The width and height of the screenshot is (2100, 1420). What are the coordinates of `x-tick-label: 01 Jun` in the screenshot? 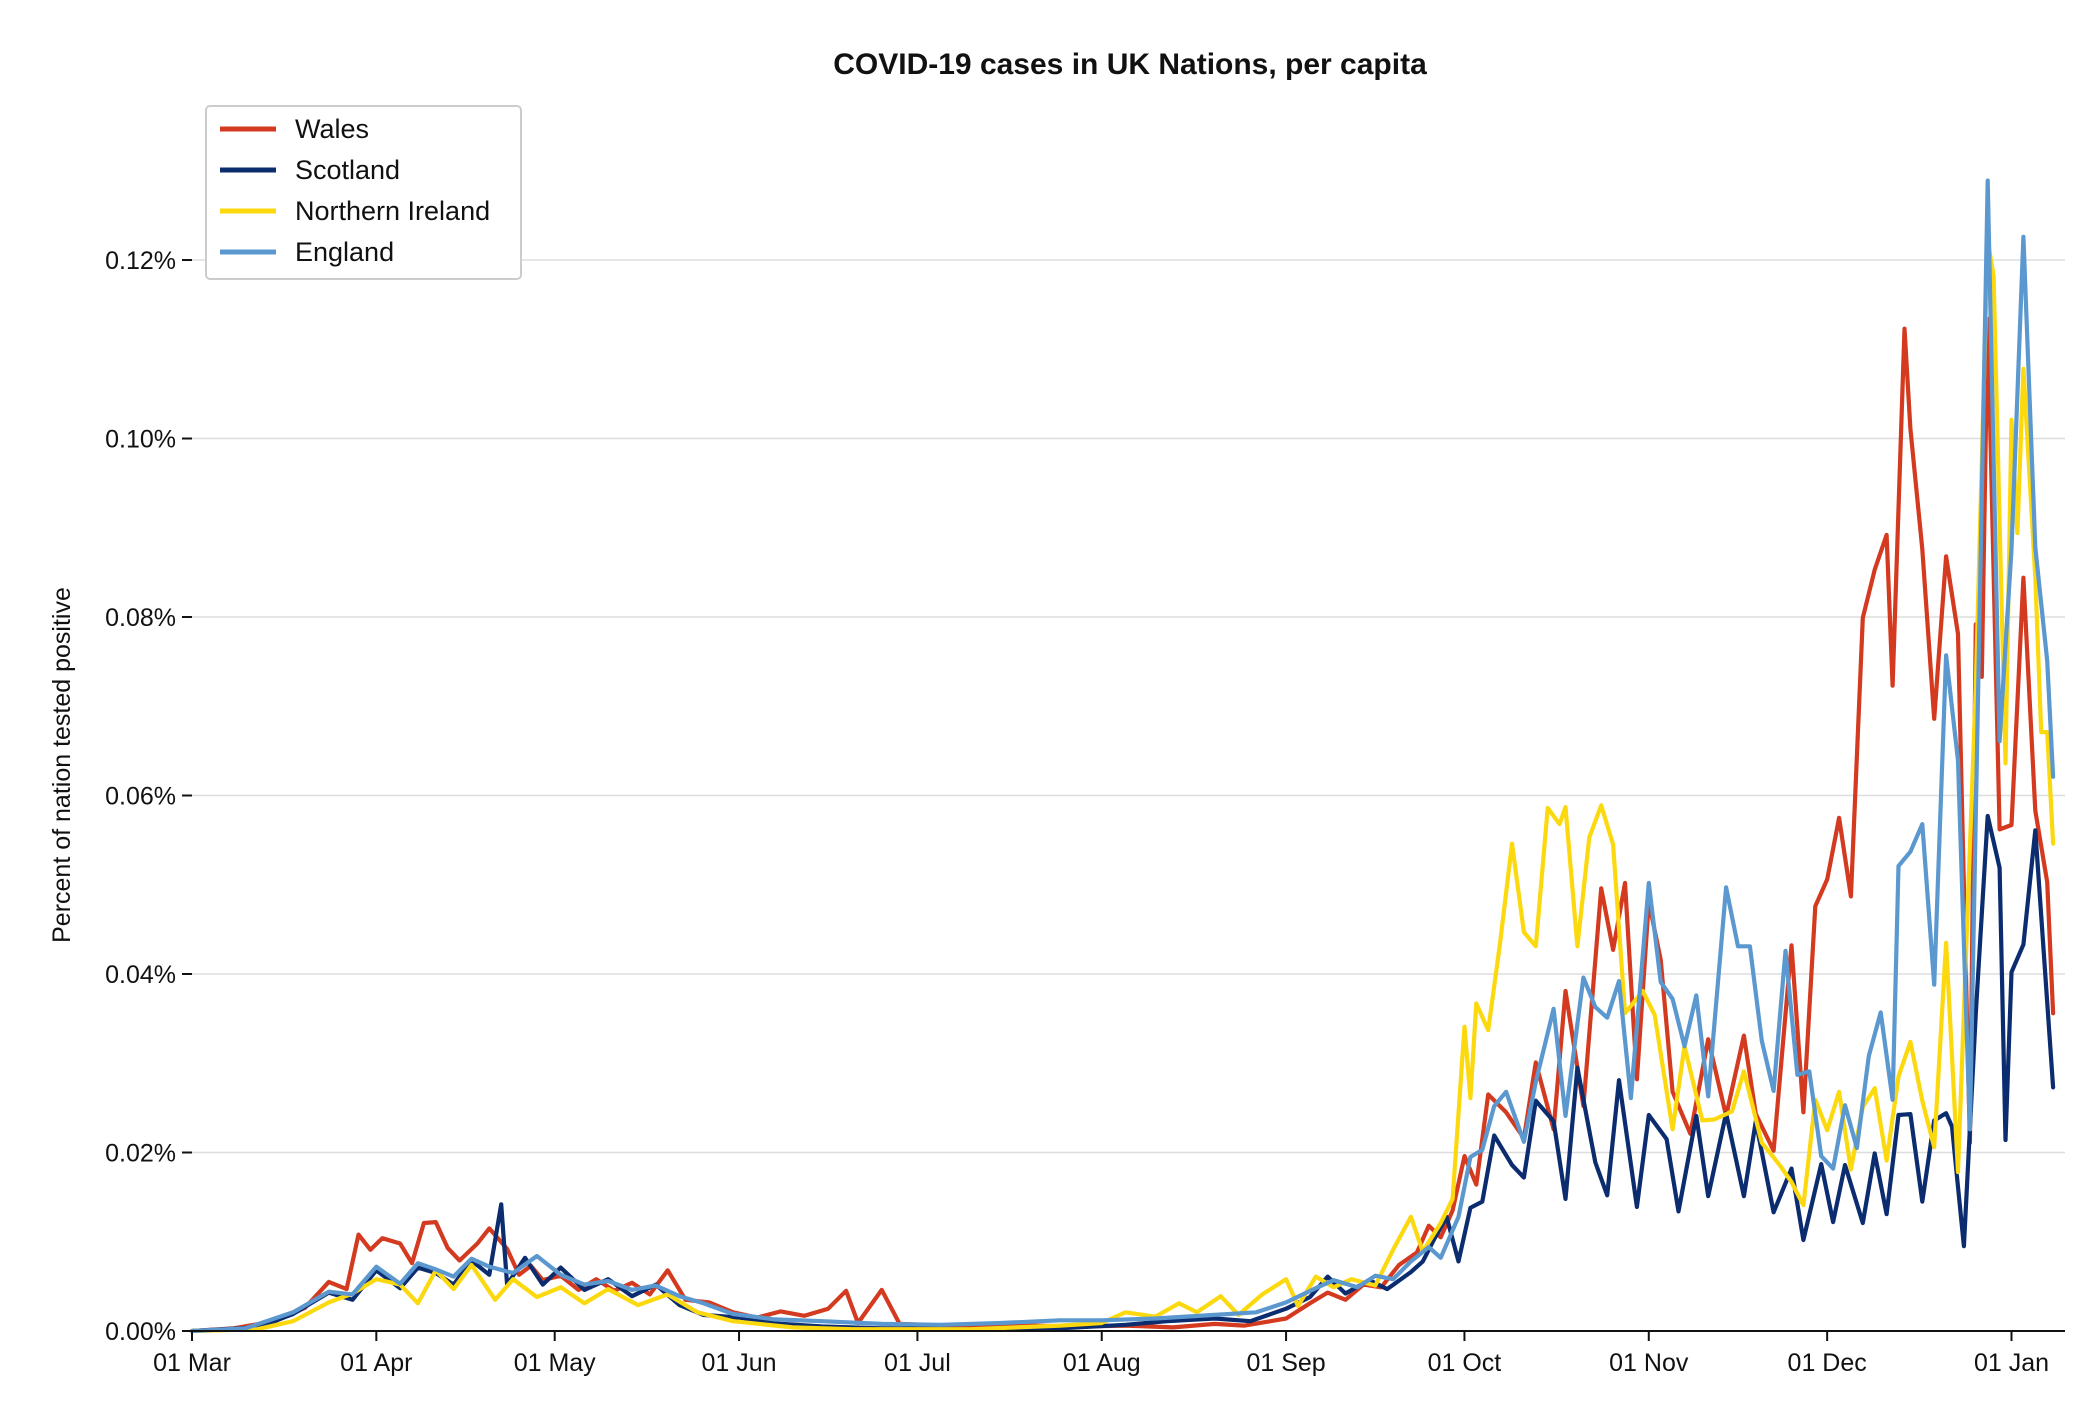 It's located at (739, 1363).